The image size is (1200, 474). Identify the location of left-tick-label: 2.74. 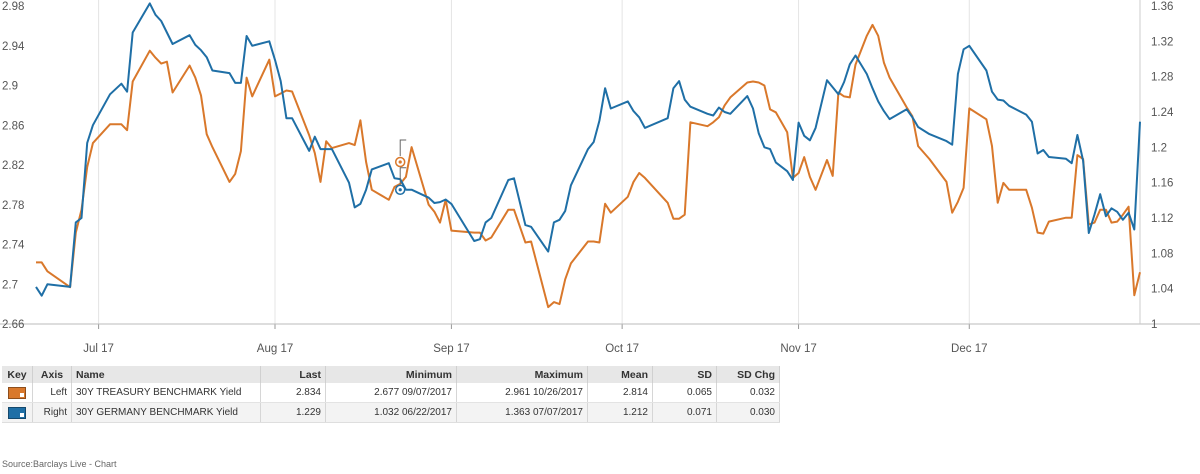
(13, 246).